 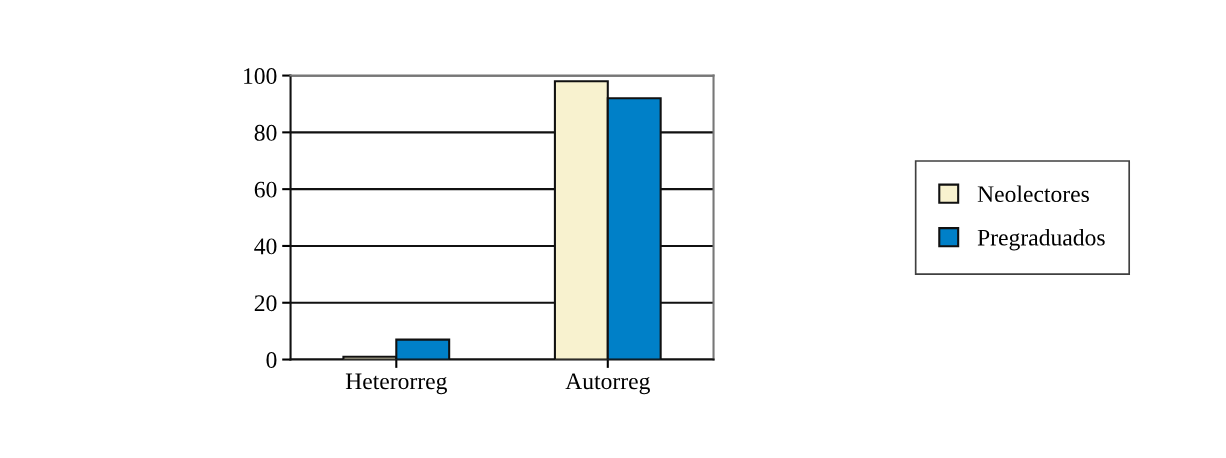 I want to click on legend-label: Pregraduados, so click(x=1041, y=239).